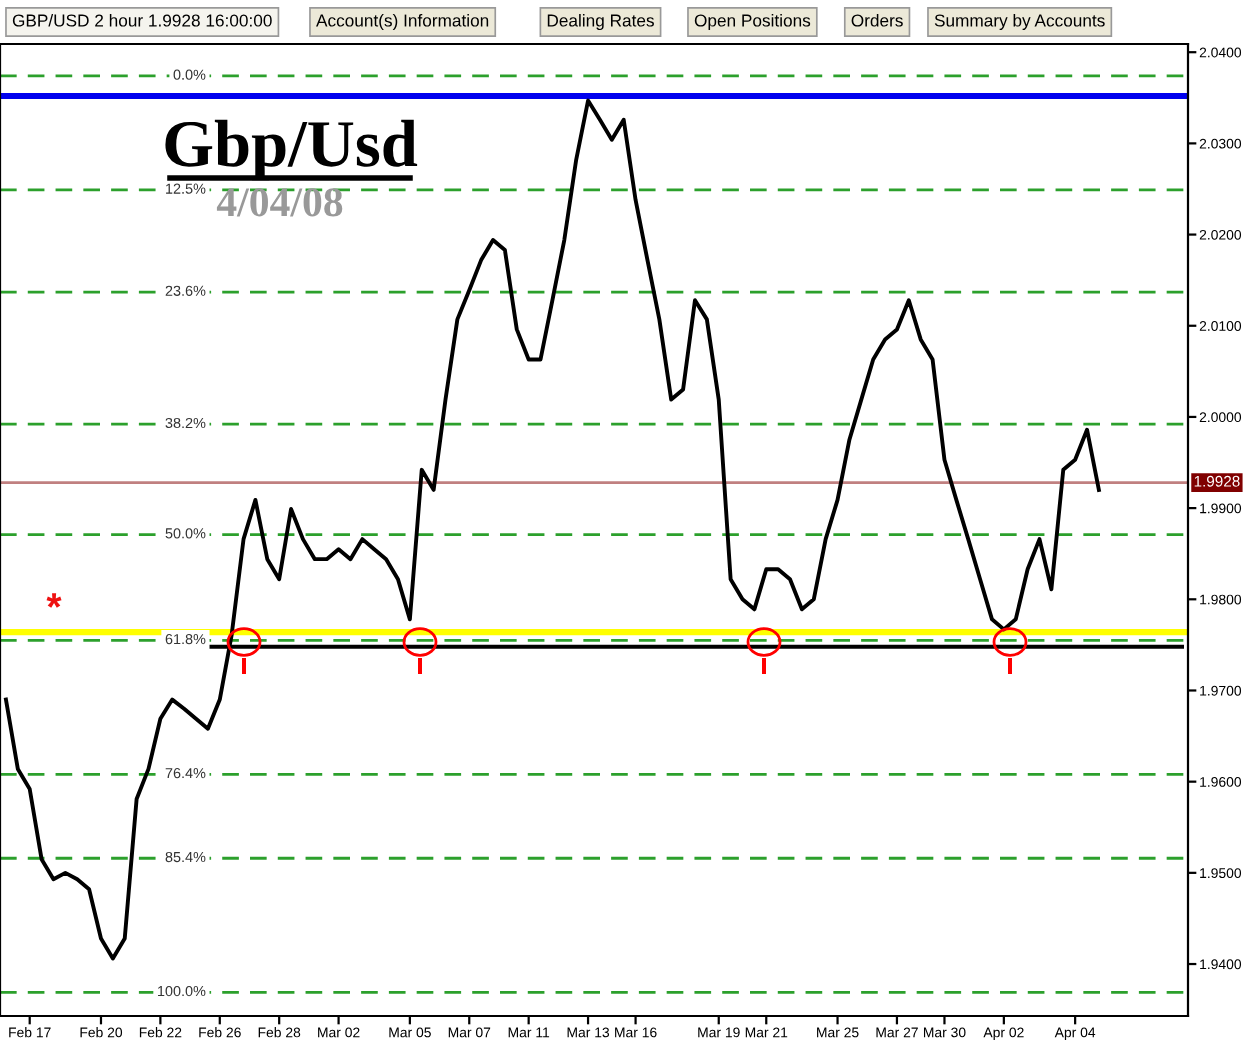  What do you see at coordinates (279, 202) in the screenshot?
I see `text: 4/04/08` at bounding box center [279, 202].